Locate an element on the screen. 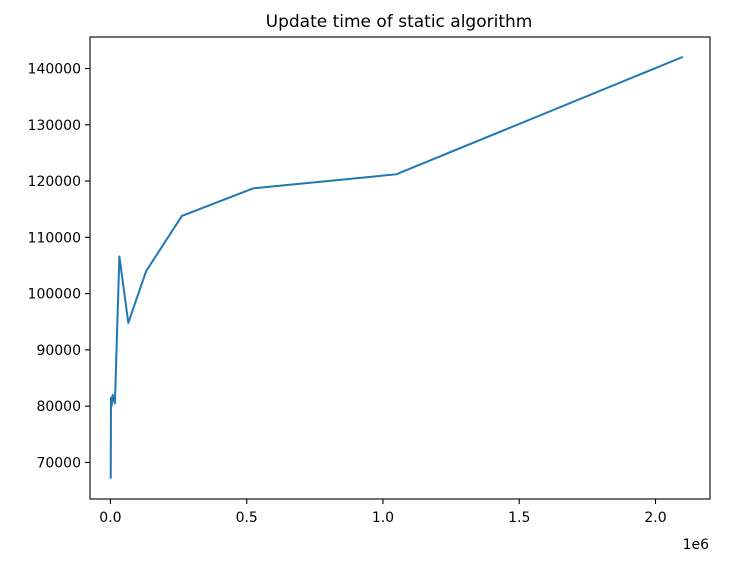  y-tick-label: 80000 is located at coordinates (58, 407).